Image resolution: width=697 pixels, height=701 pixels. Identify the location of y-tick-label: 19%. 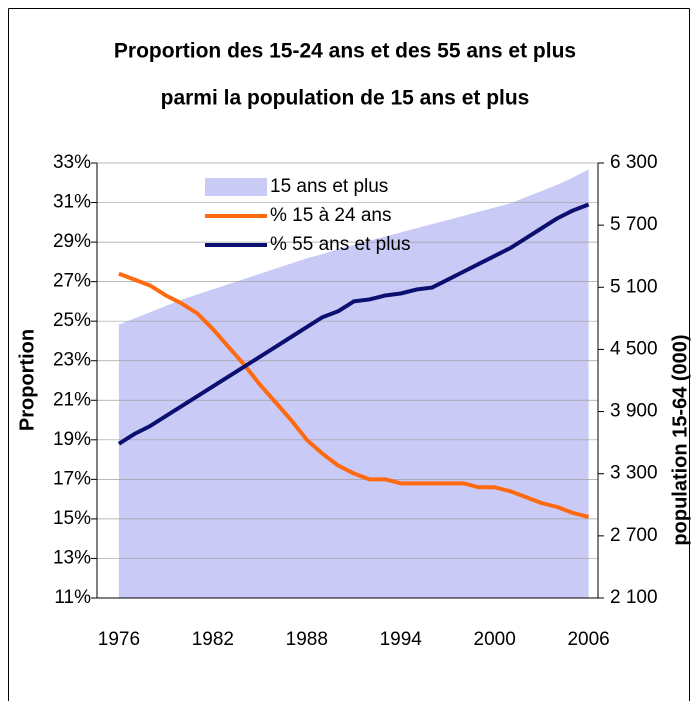
(72, 439).